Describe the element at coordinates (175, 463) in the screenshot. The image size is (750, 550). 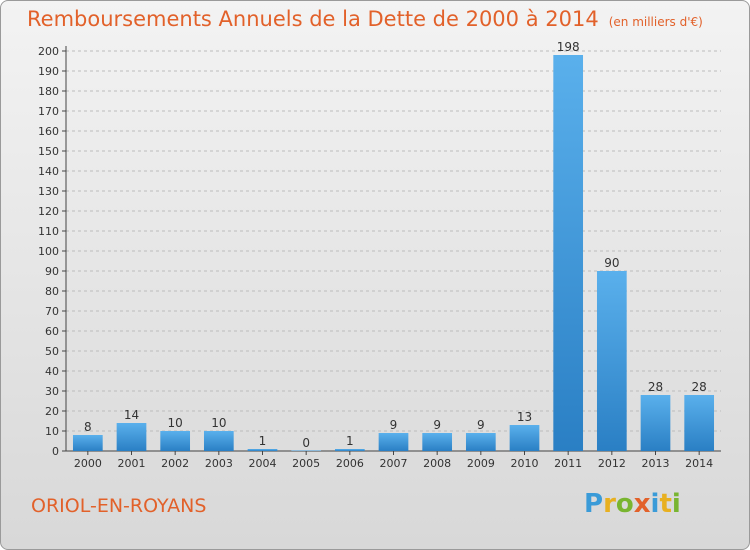
I see `x-tick-label: 2002` at that location.